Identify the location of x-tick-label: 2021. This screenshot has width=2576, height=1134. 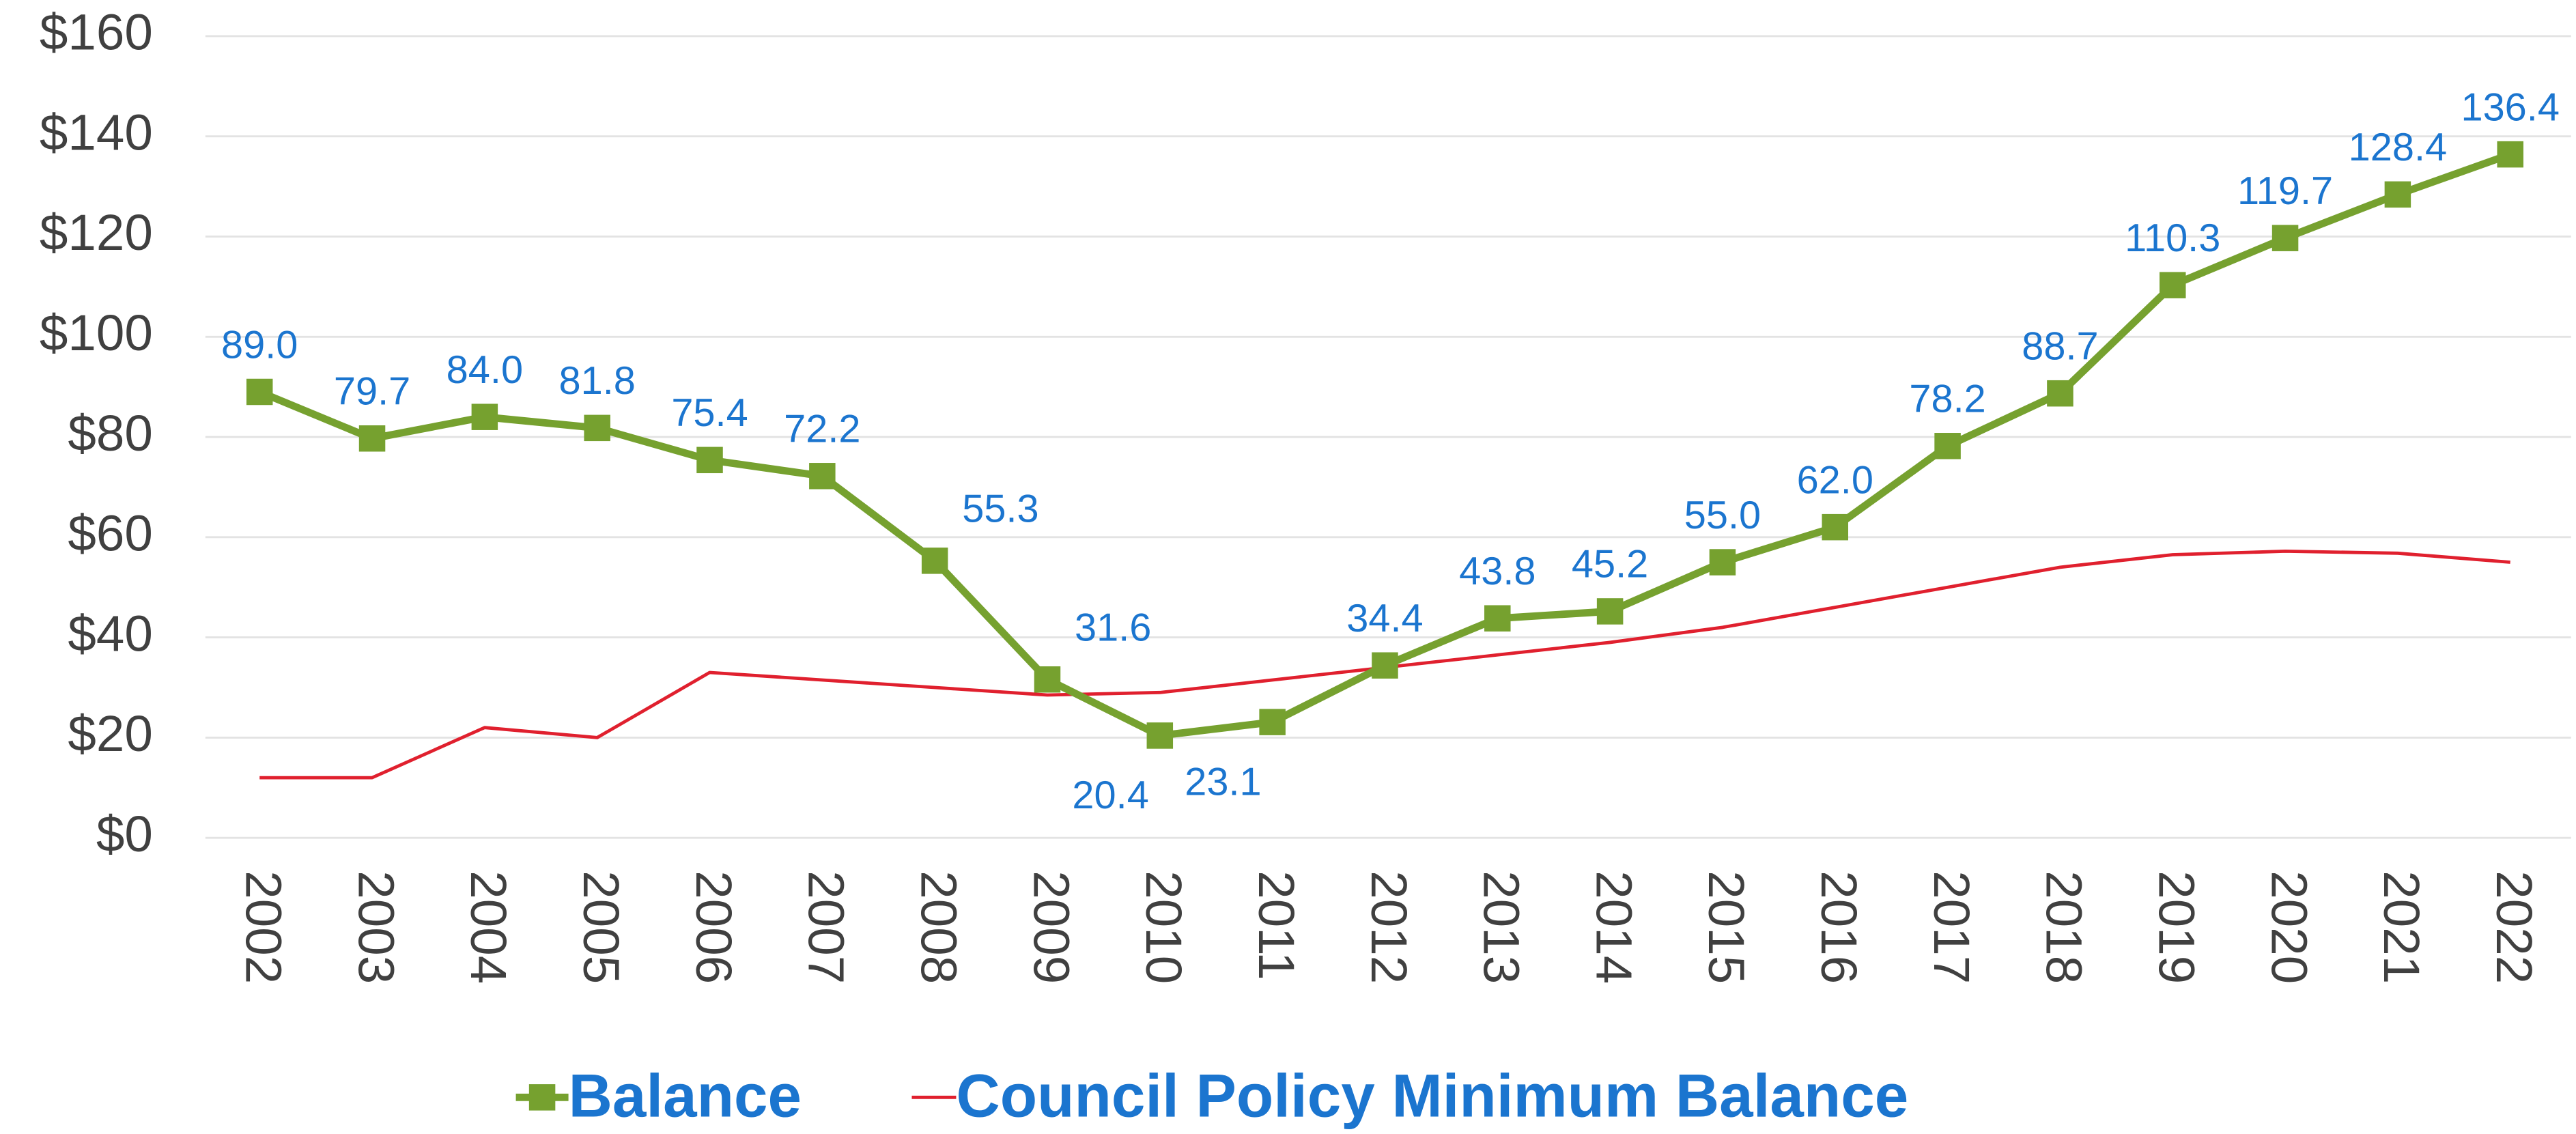
(2402, 927).